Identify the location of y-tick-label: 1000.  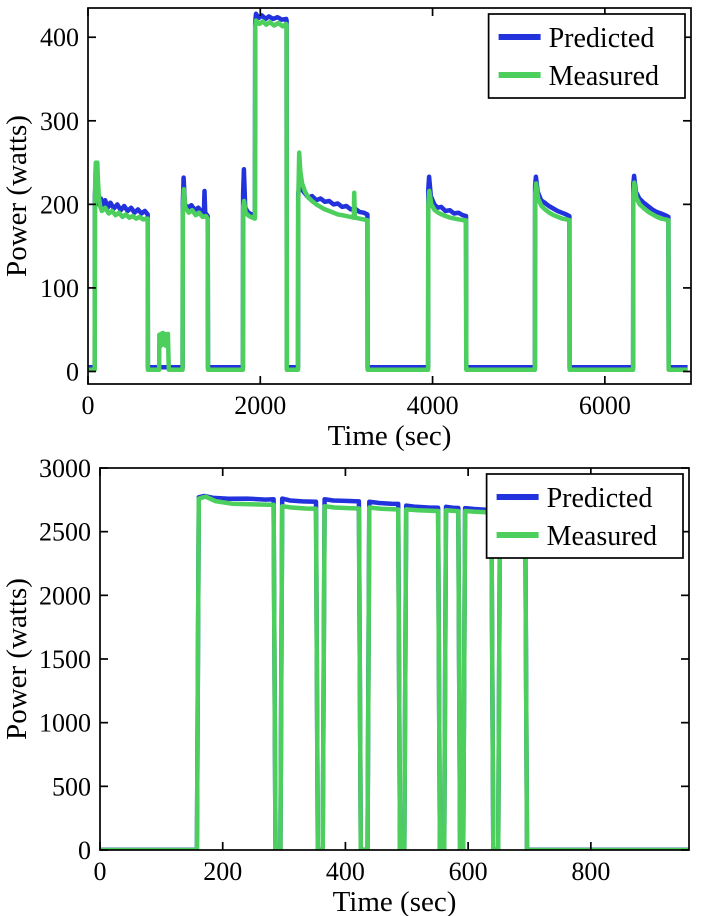
(65, 723).